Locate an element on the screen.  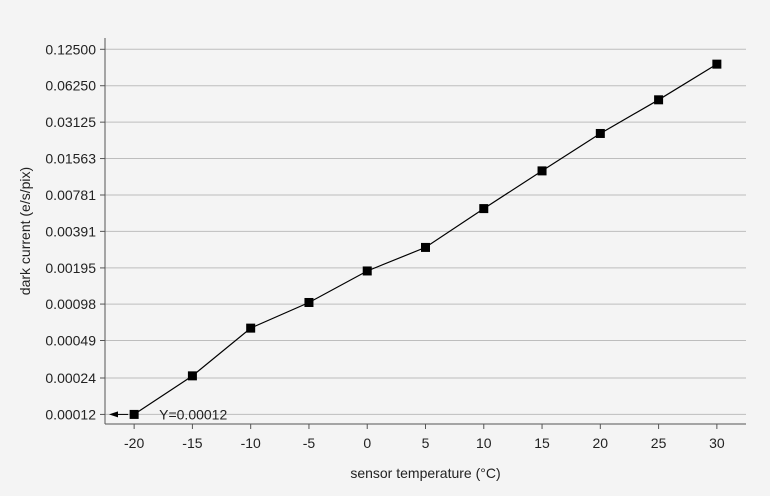
x-tick-label: 30 is located at coordinates (717, 443).